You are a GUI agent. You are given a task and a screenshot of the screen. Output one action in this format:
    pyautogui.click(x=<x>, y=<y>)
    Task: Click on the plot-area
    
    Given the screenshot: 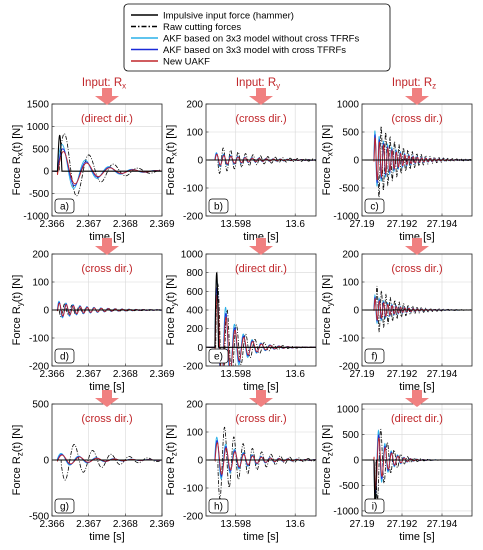 What is the action you would take?
    pyautogui.click(x=107, y=160)
    